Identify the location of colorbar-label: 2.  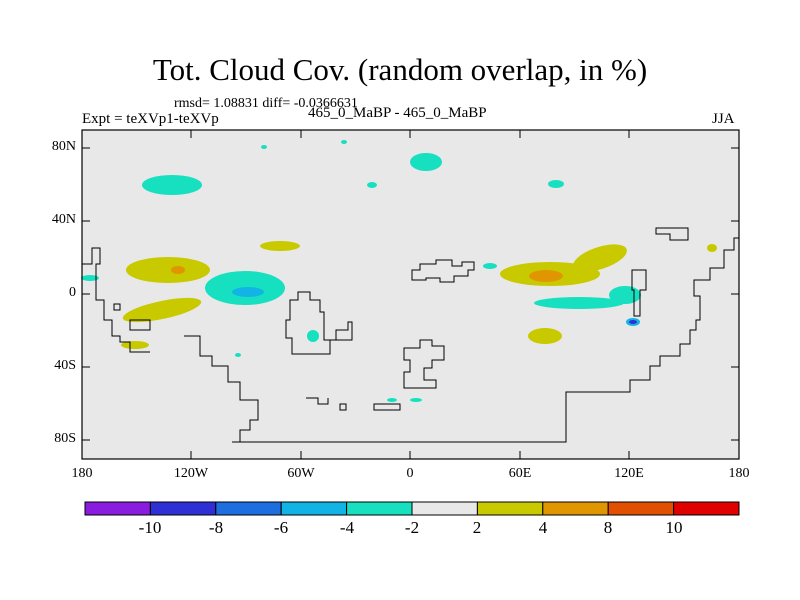
(477, 527).